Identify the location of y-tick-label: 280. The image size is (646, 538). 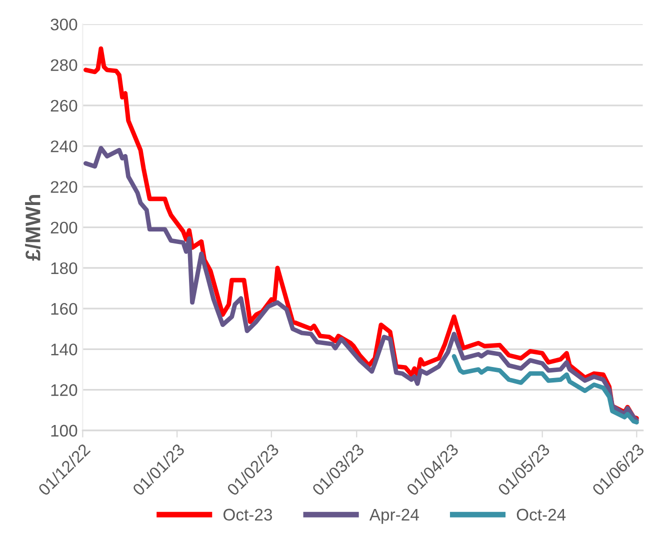
(64, 65).